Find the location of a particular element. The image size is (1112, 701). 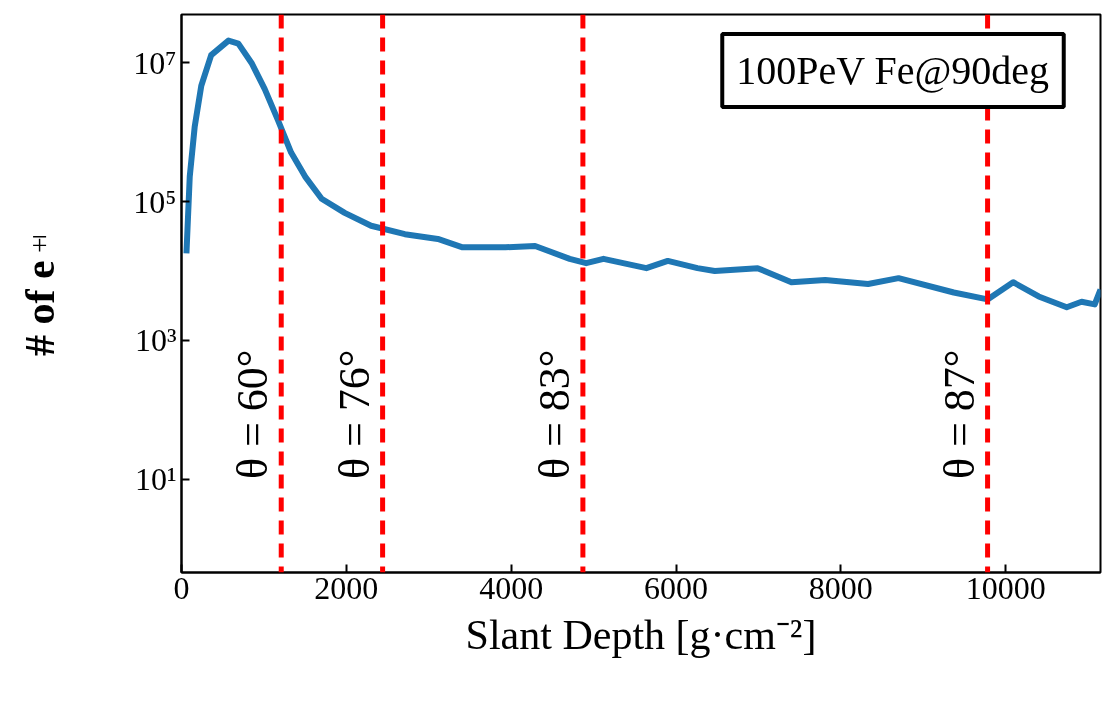

y-tick-label: 10⁵ is located at coordinates (155, 201).